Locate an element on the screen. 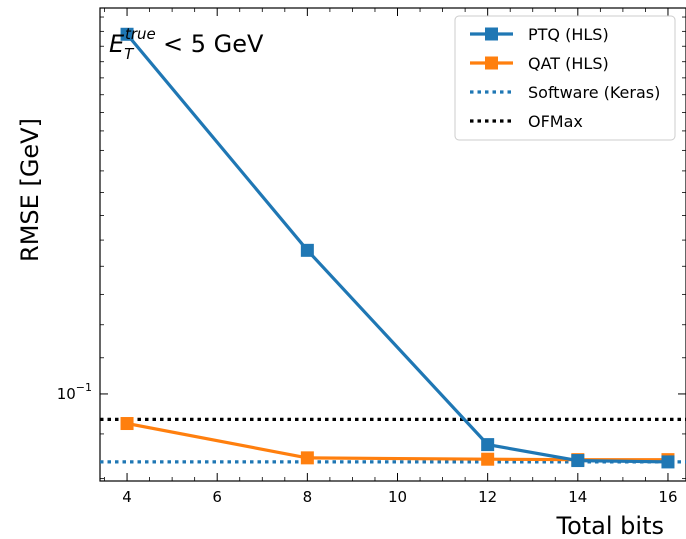 This screenshot has height=539, width=686. x-tick-label: 10 is located at coordinates (397, 497).